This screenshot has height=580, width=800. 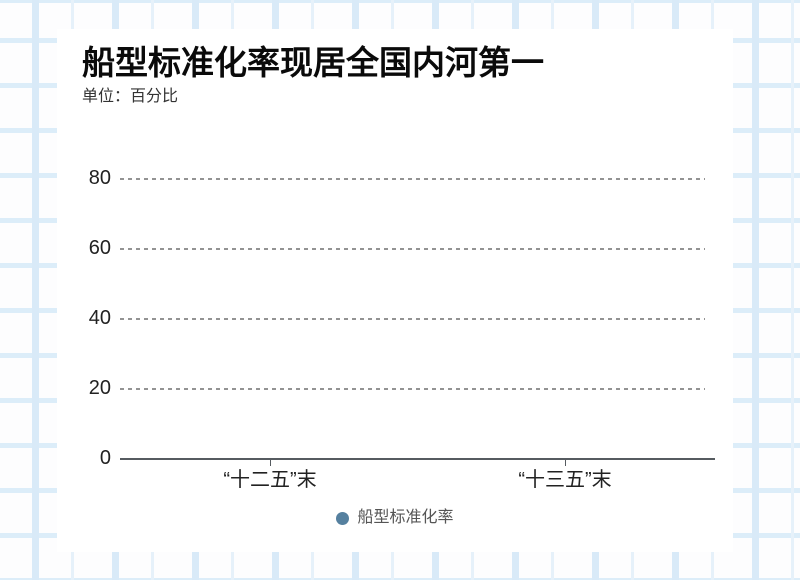 What do you see at coordinates (99, 388) in the screenshot?
I see `y-axis-tick-label: 20` at bounding box center [99, 388].